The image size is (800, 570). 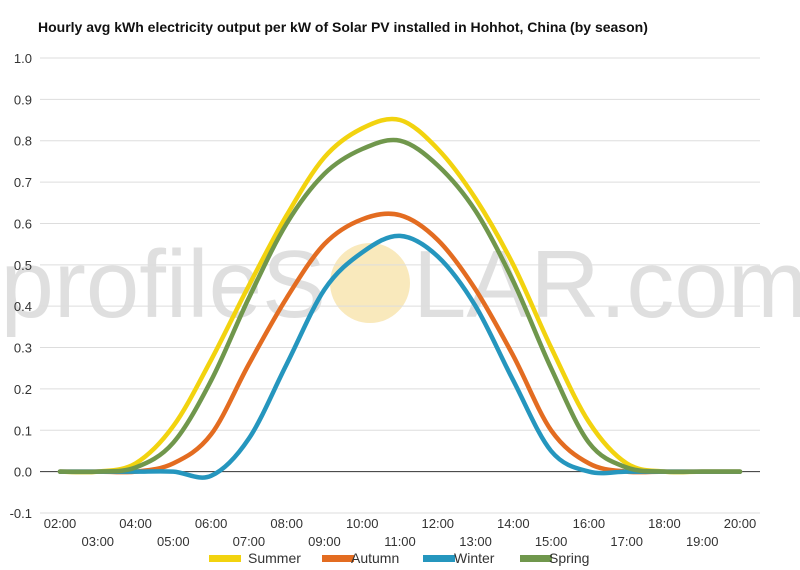 What do you see at coordinates (21, 286) in the screenshot?
I see `y-axis: -0.1 0.0 0.1 0.2 0.3 0.4 0.5 0.6 0.7 0.8 0.9 1.0` at bounding box center [21, 286].